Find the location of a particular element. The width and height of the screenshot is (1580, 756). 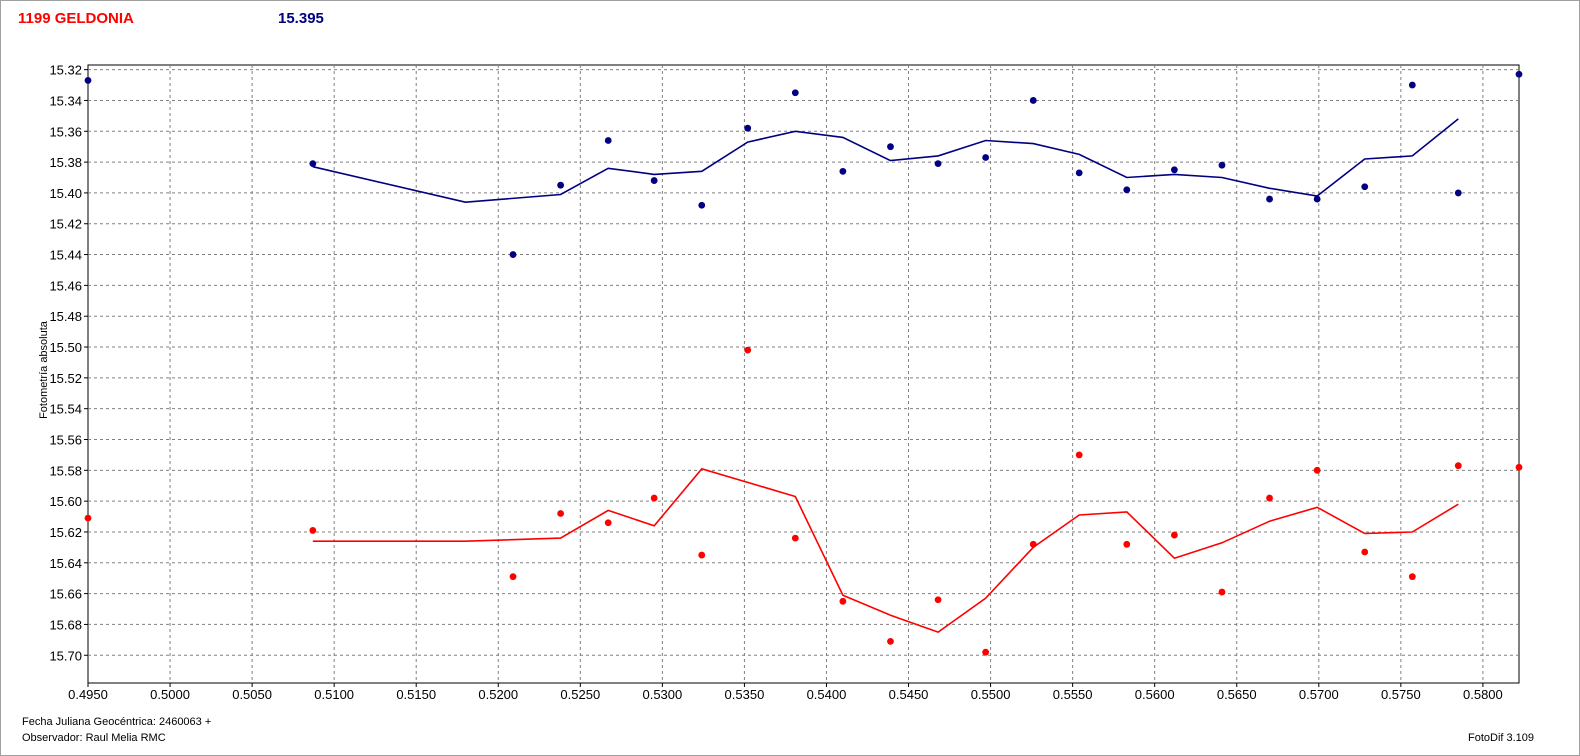

x-tick-label: 0.5250 is located at coordinates (580, 694).